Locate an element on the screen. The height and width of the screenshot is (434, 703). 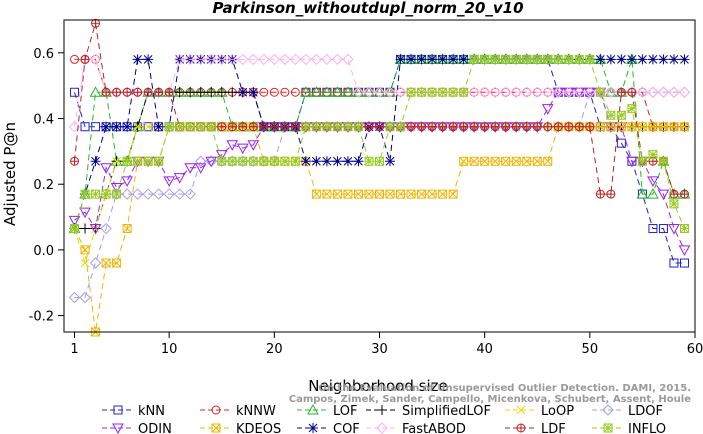
legend-marker-lof is located at coordinates (313, 409).